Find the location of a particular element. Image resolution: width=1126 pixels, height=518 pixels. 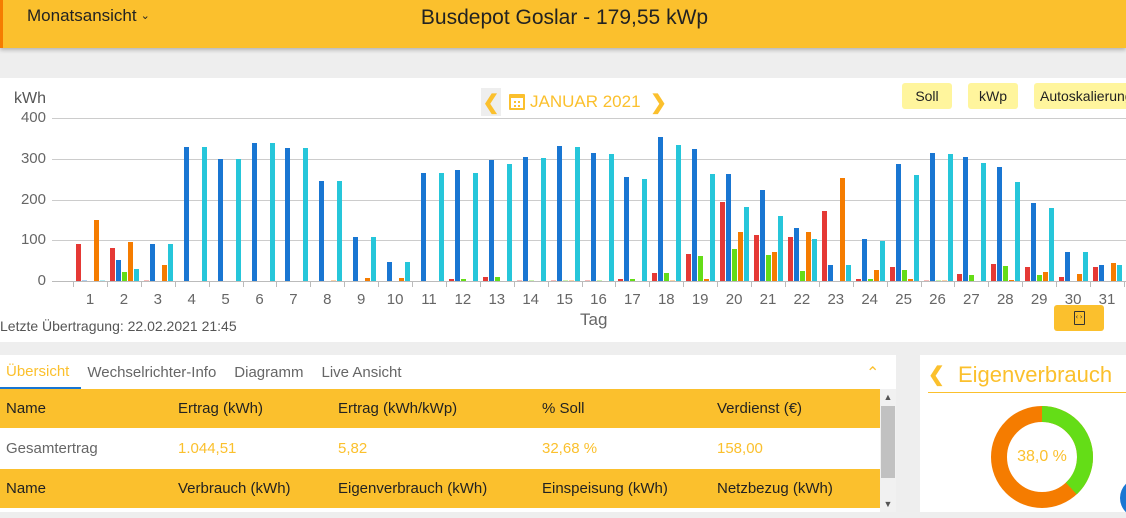

view-mode-dropdown: Monatsansicht ⌄ is located at coordinates (88, 16).